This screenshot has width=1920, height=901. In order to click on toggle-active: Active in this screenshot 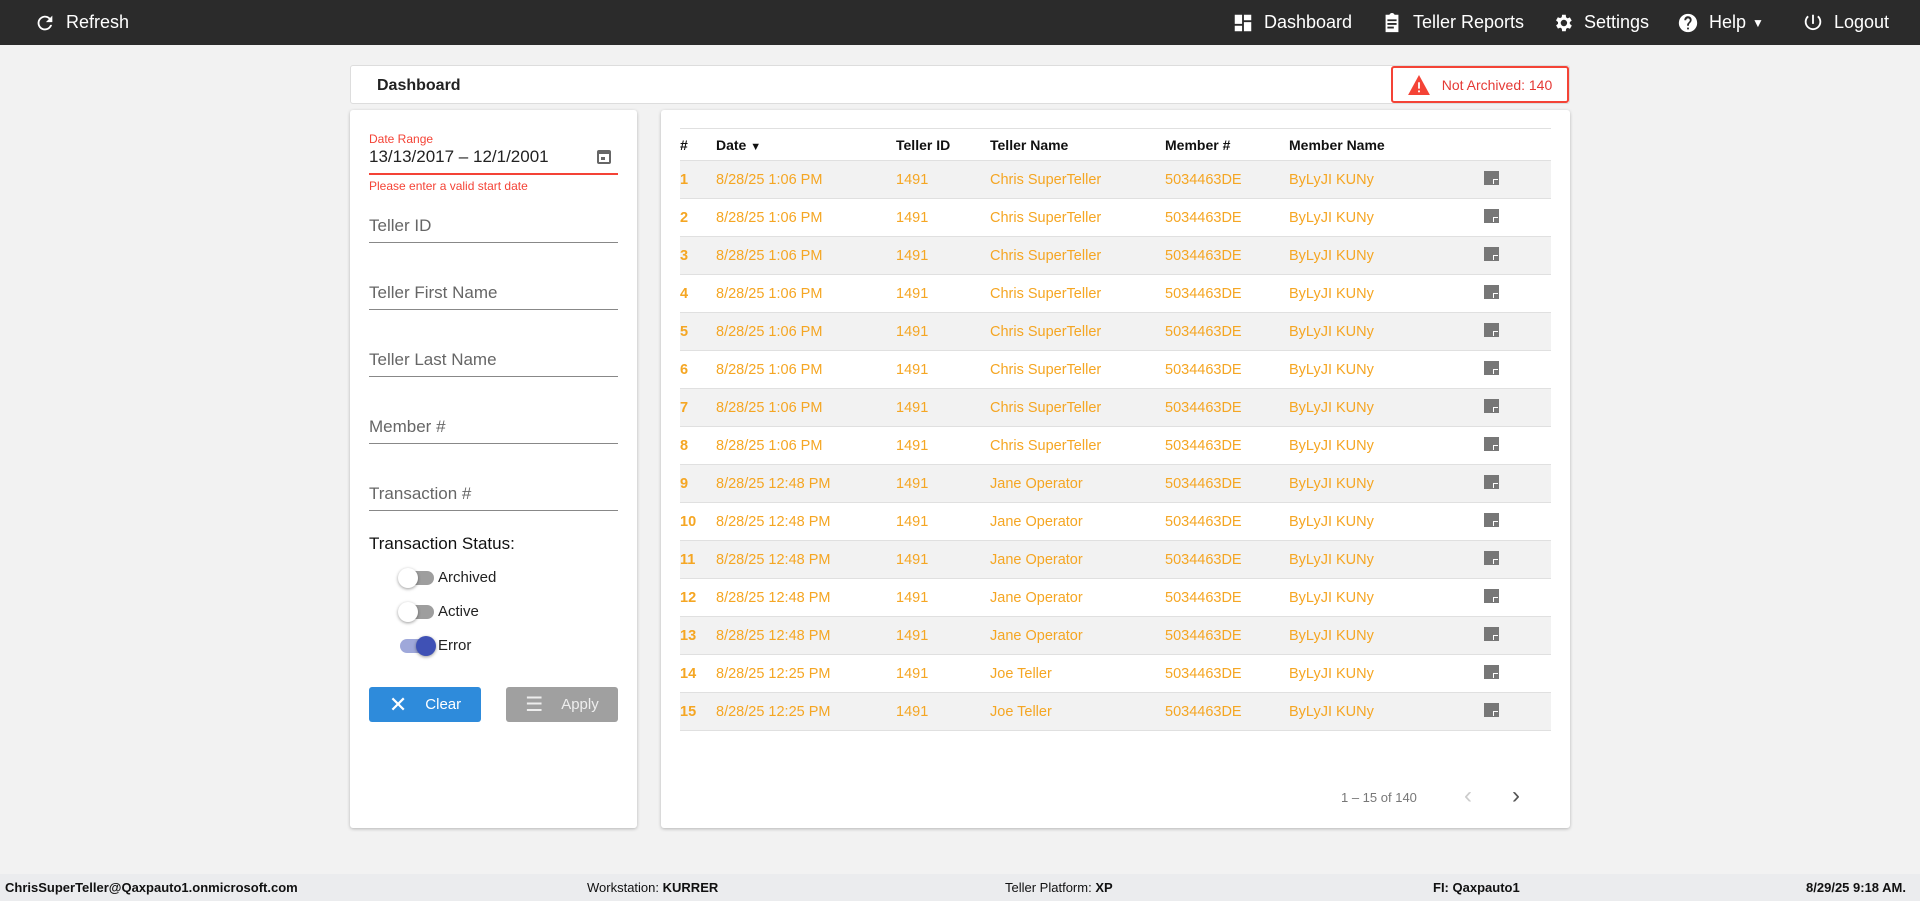, I will do `click(438, 611)`.